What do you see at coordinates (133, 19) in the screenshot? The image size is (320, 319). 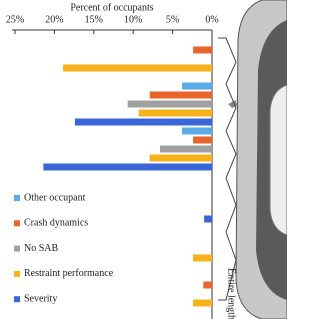 I see `x-tick-label: 10%` at bounding box center [133, 19].